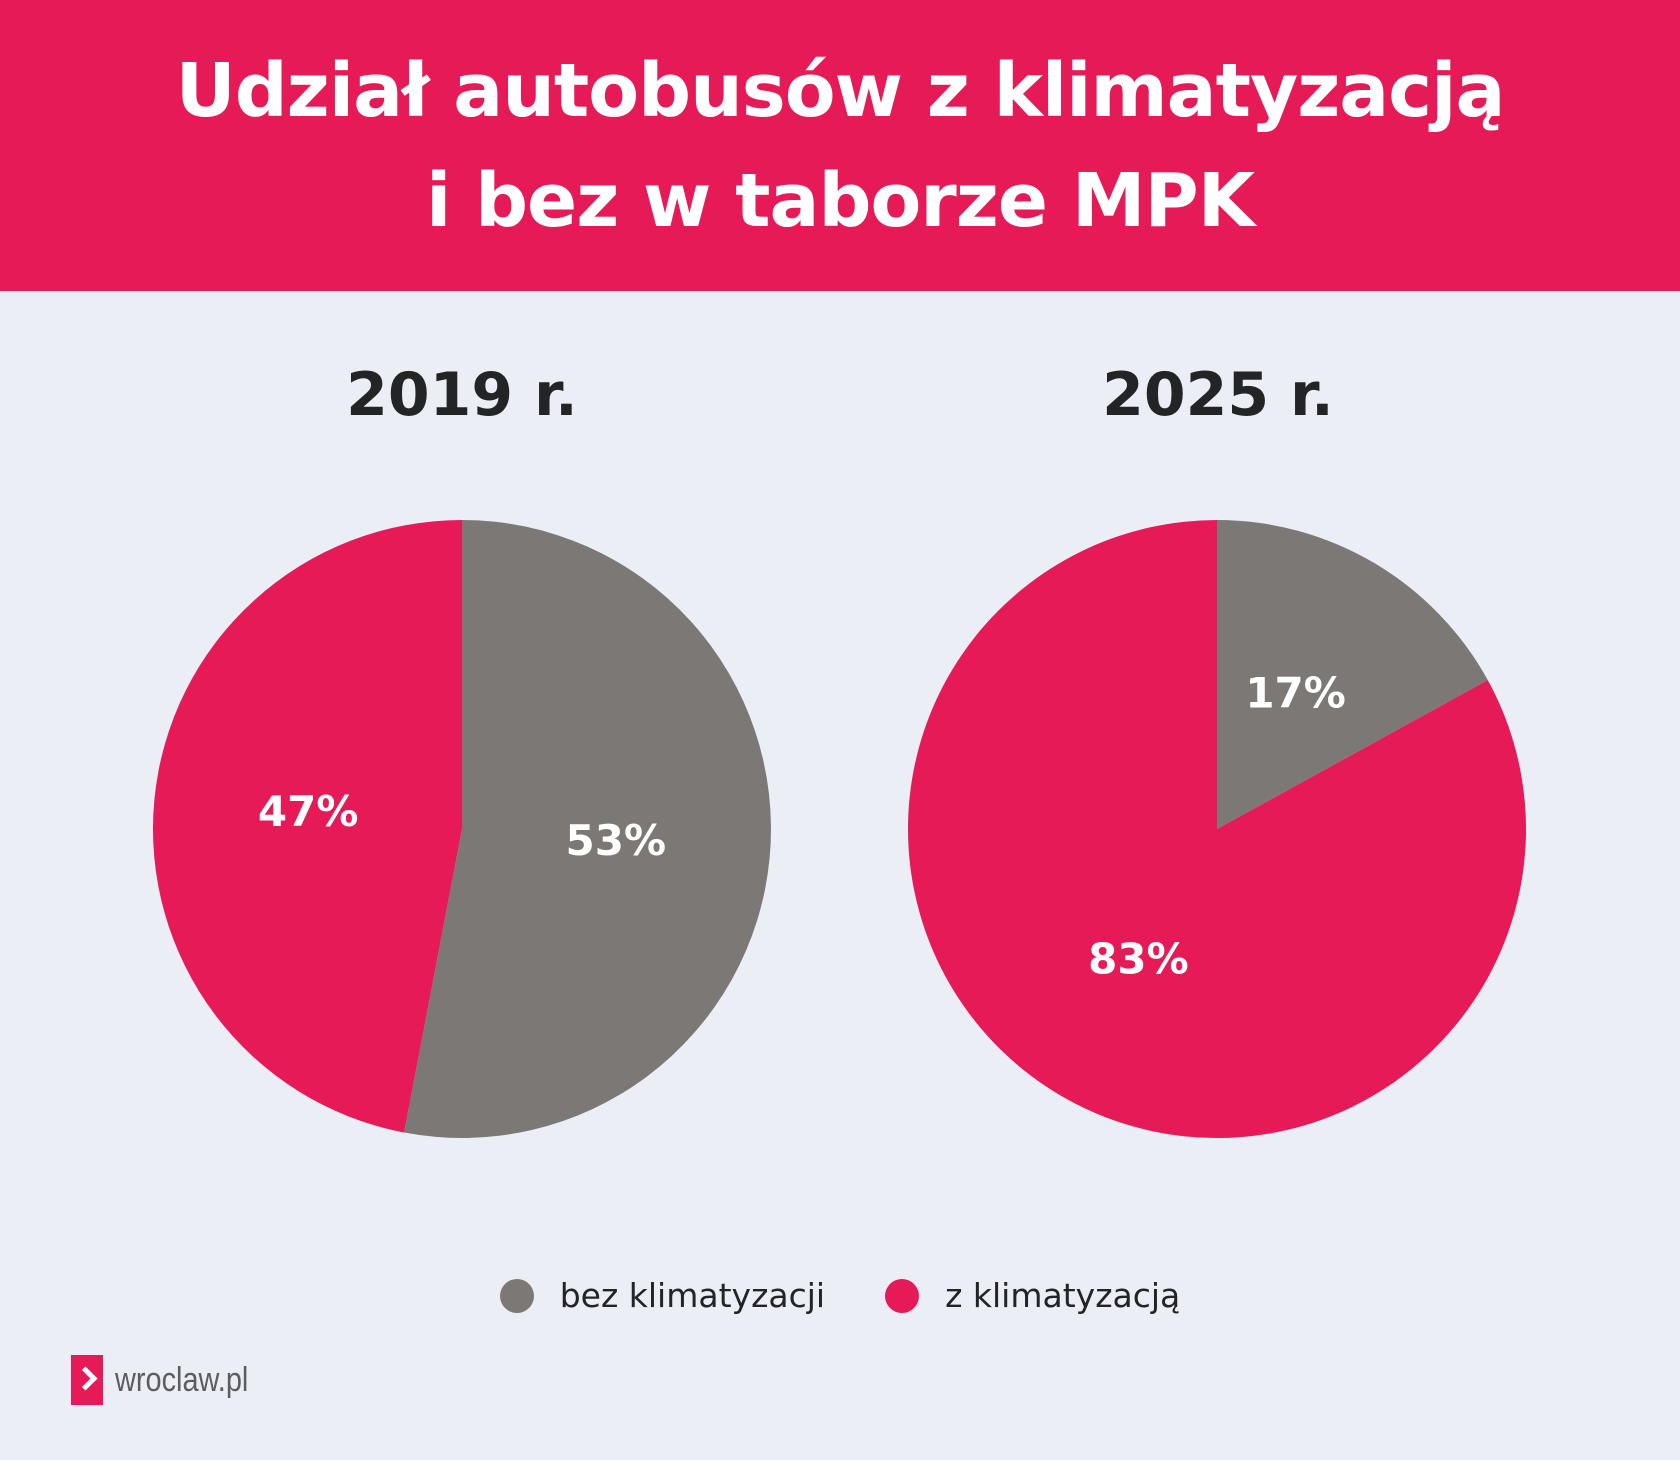 This screenshot has height=1460, width=1680. What do you see at coordinates (1138, 959) in the screenshot?
I see `pie-label-2025-z-klimatyzacja: 83%` at bounding box center [1138, 959].